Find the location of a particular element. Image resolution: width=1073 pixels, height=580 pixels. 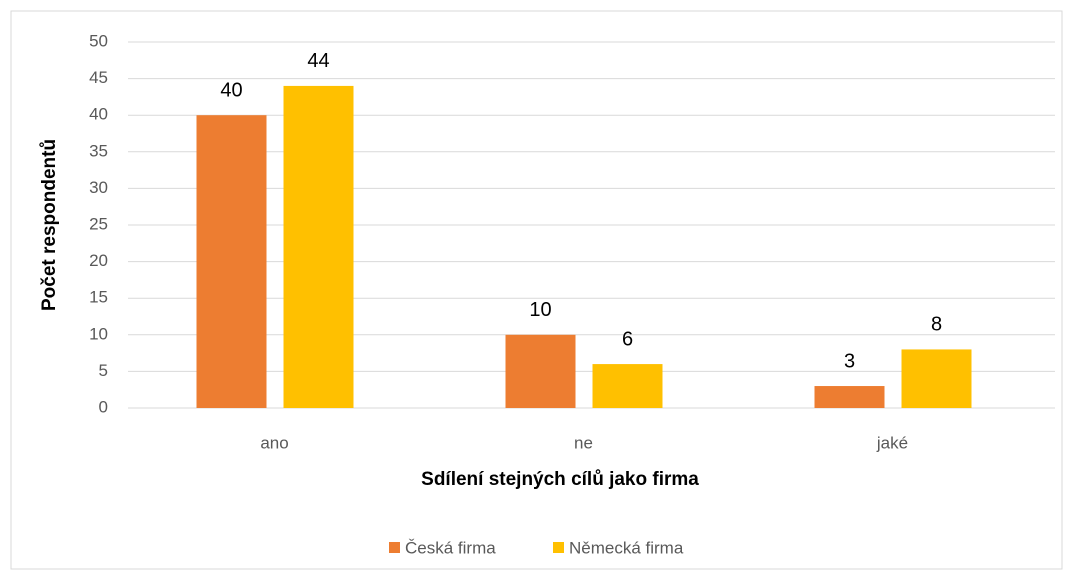

y-tick-label: 0 is located at coordinates (103, 406).